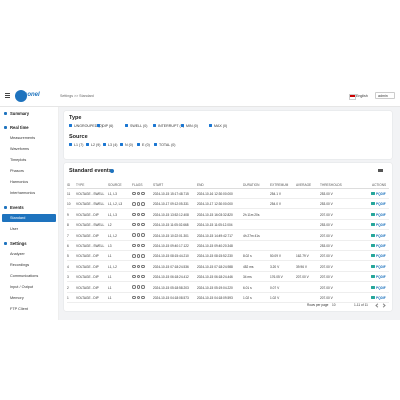 The image size is (400, 400). I want to click on nav-item: Memory, so click(17, 298).